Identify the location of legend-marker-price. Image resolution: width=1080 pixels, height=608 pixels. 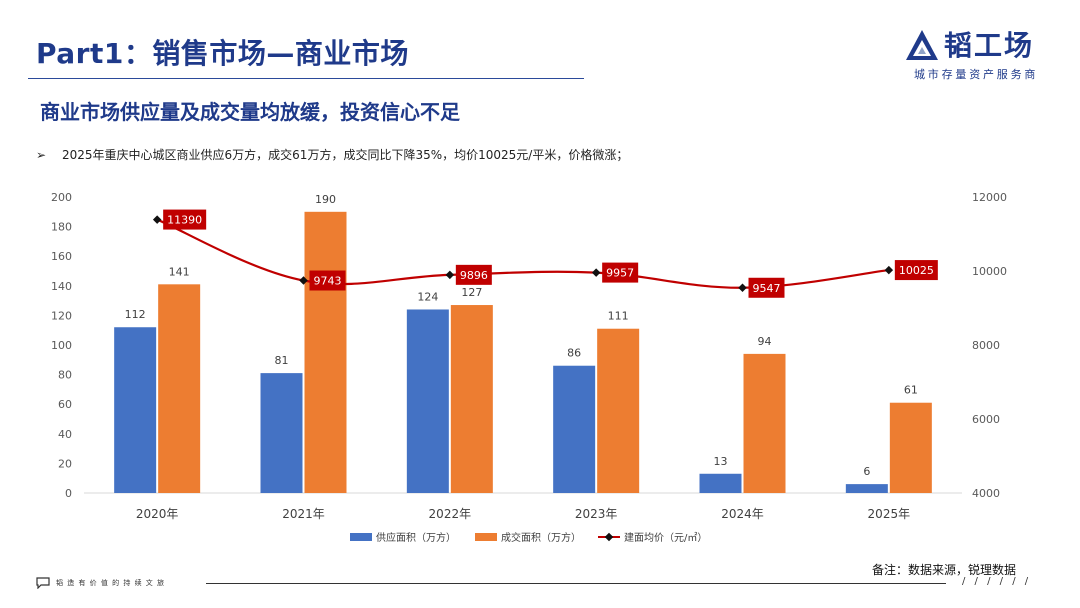
(609, 537).